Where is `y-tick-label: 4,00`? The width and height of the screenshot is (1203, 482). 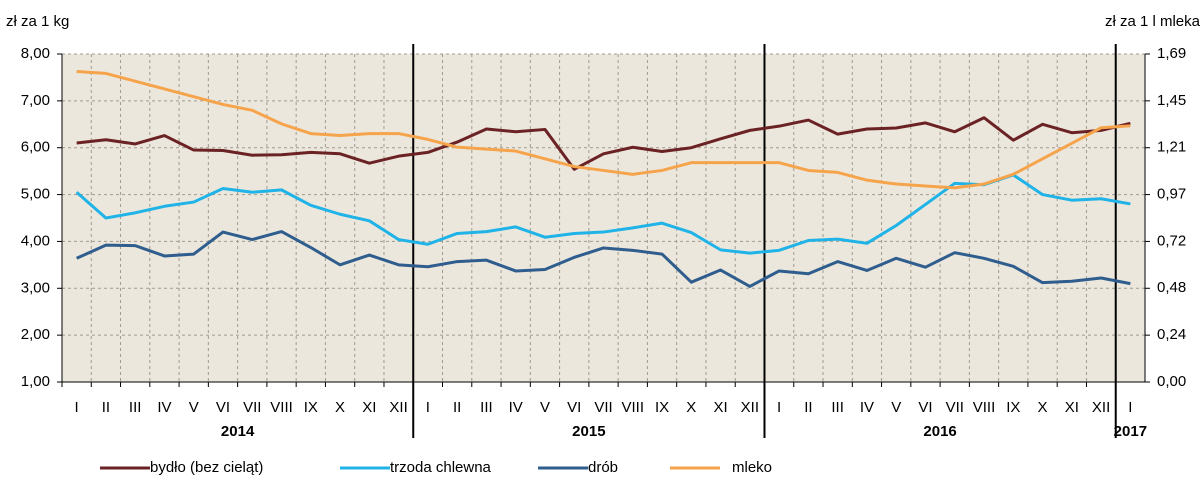
y-tick-label: 4,00 is located at coordinates (35, 240).